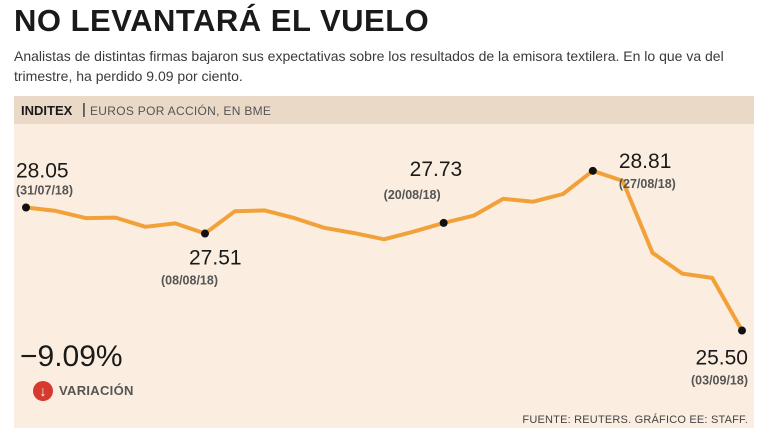 The height and width of the screenshot is (436, 768). What do you see at coordinates (181, 111) in the screenshot?
I see `units-label: EUROS POR ACCIÓN, EN BME` at bounding box center [181, 111].